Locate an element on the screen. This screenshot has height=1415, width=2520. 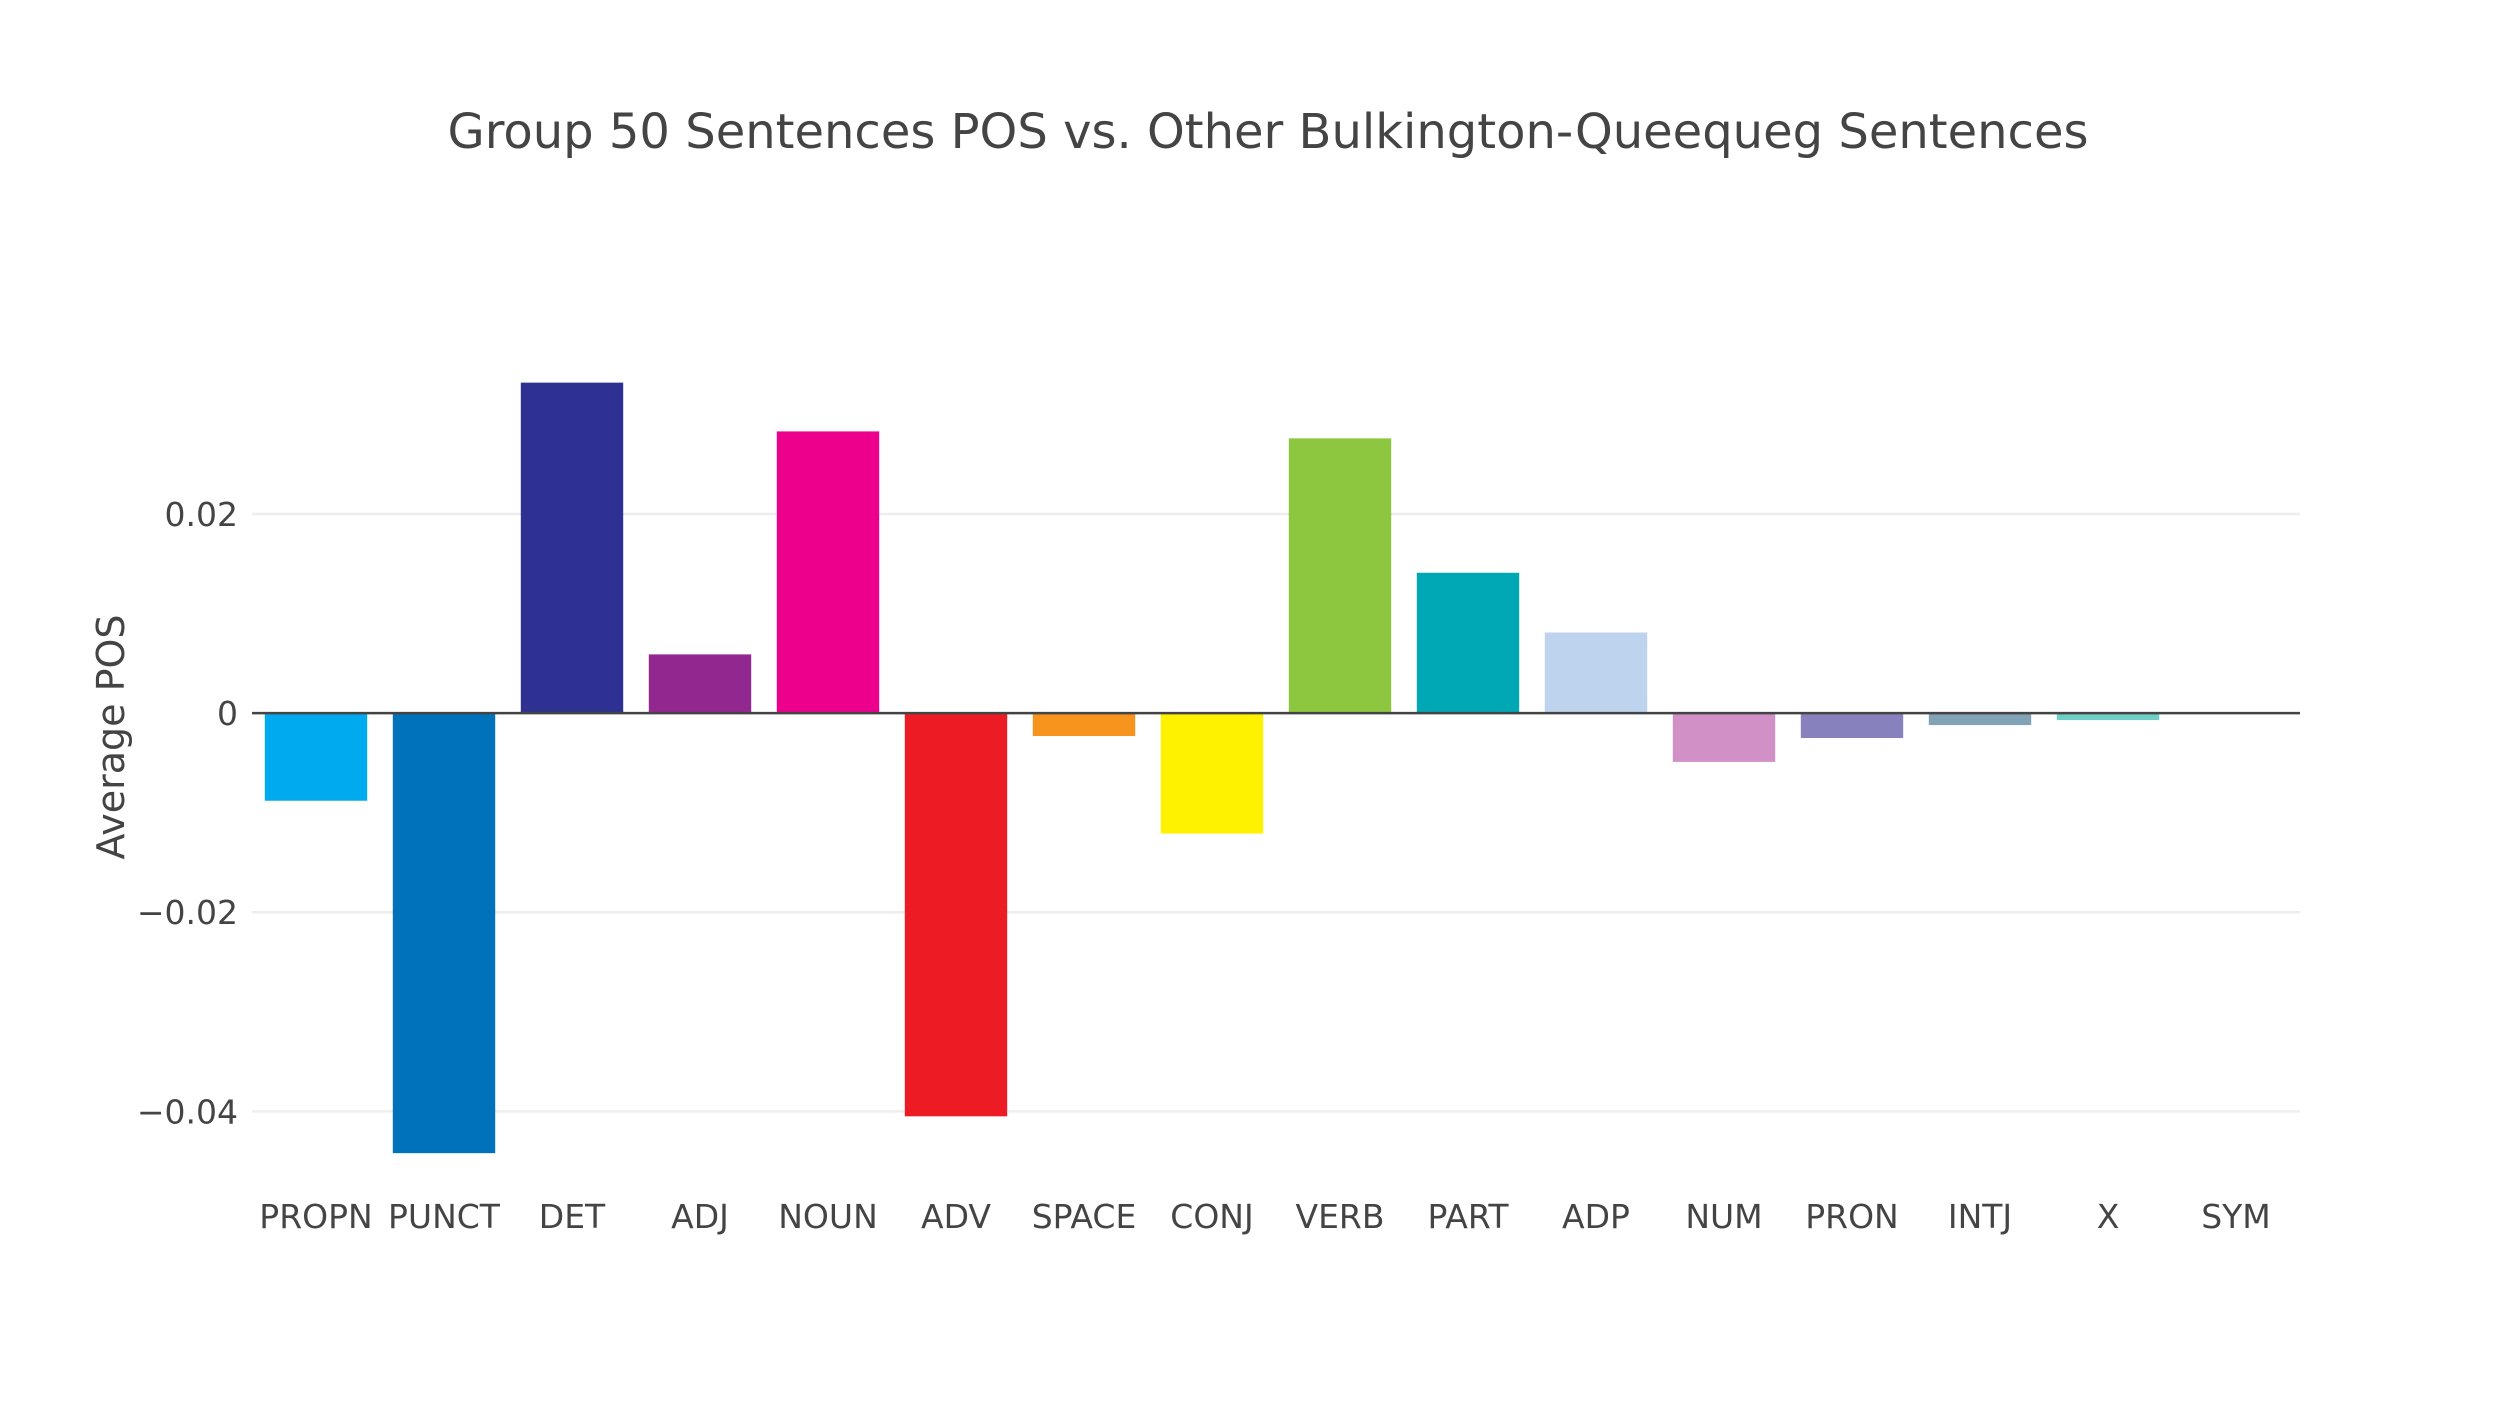
y-tick-label: −0.02 is located at coordinates (187, 912).